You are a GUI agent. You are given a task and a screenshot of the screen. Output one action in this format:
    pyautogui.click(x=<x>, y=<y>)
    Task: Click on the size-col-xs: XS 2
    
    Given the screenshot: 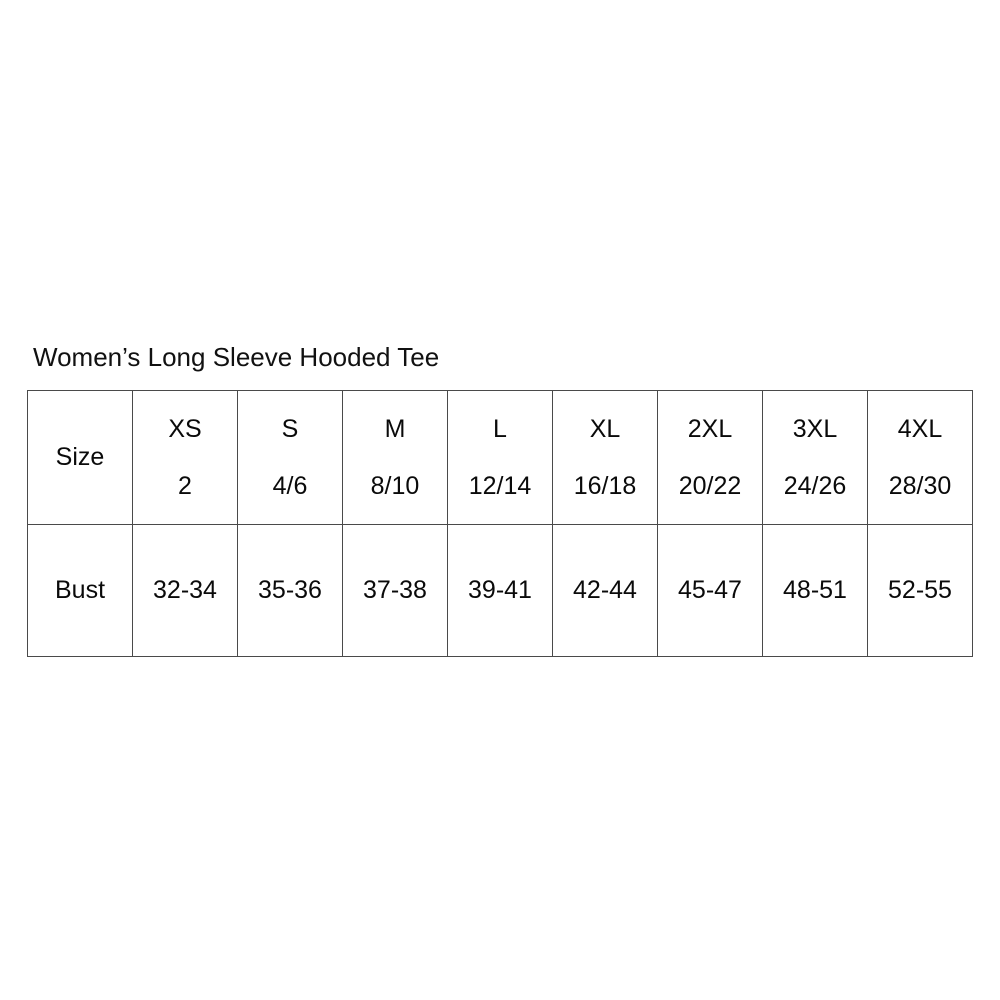 What is the action you would take?
    pyautogui.click(x=185, y=457)
    